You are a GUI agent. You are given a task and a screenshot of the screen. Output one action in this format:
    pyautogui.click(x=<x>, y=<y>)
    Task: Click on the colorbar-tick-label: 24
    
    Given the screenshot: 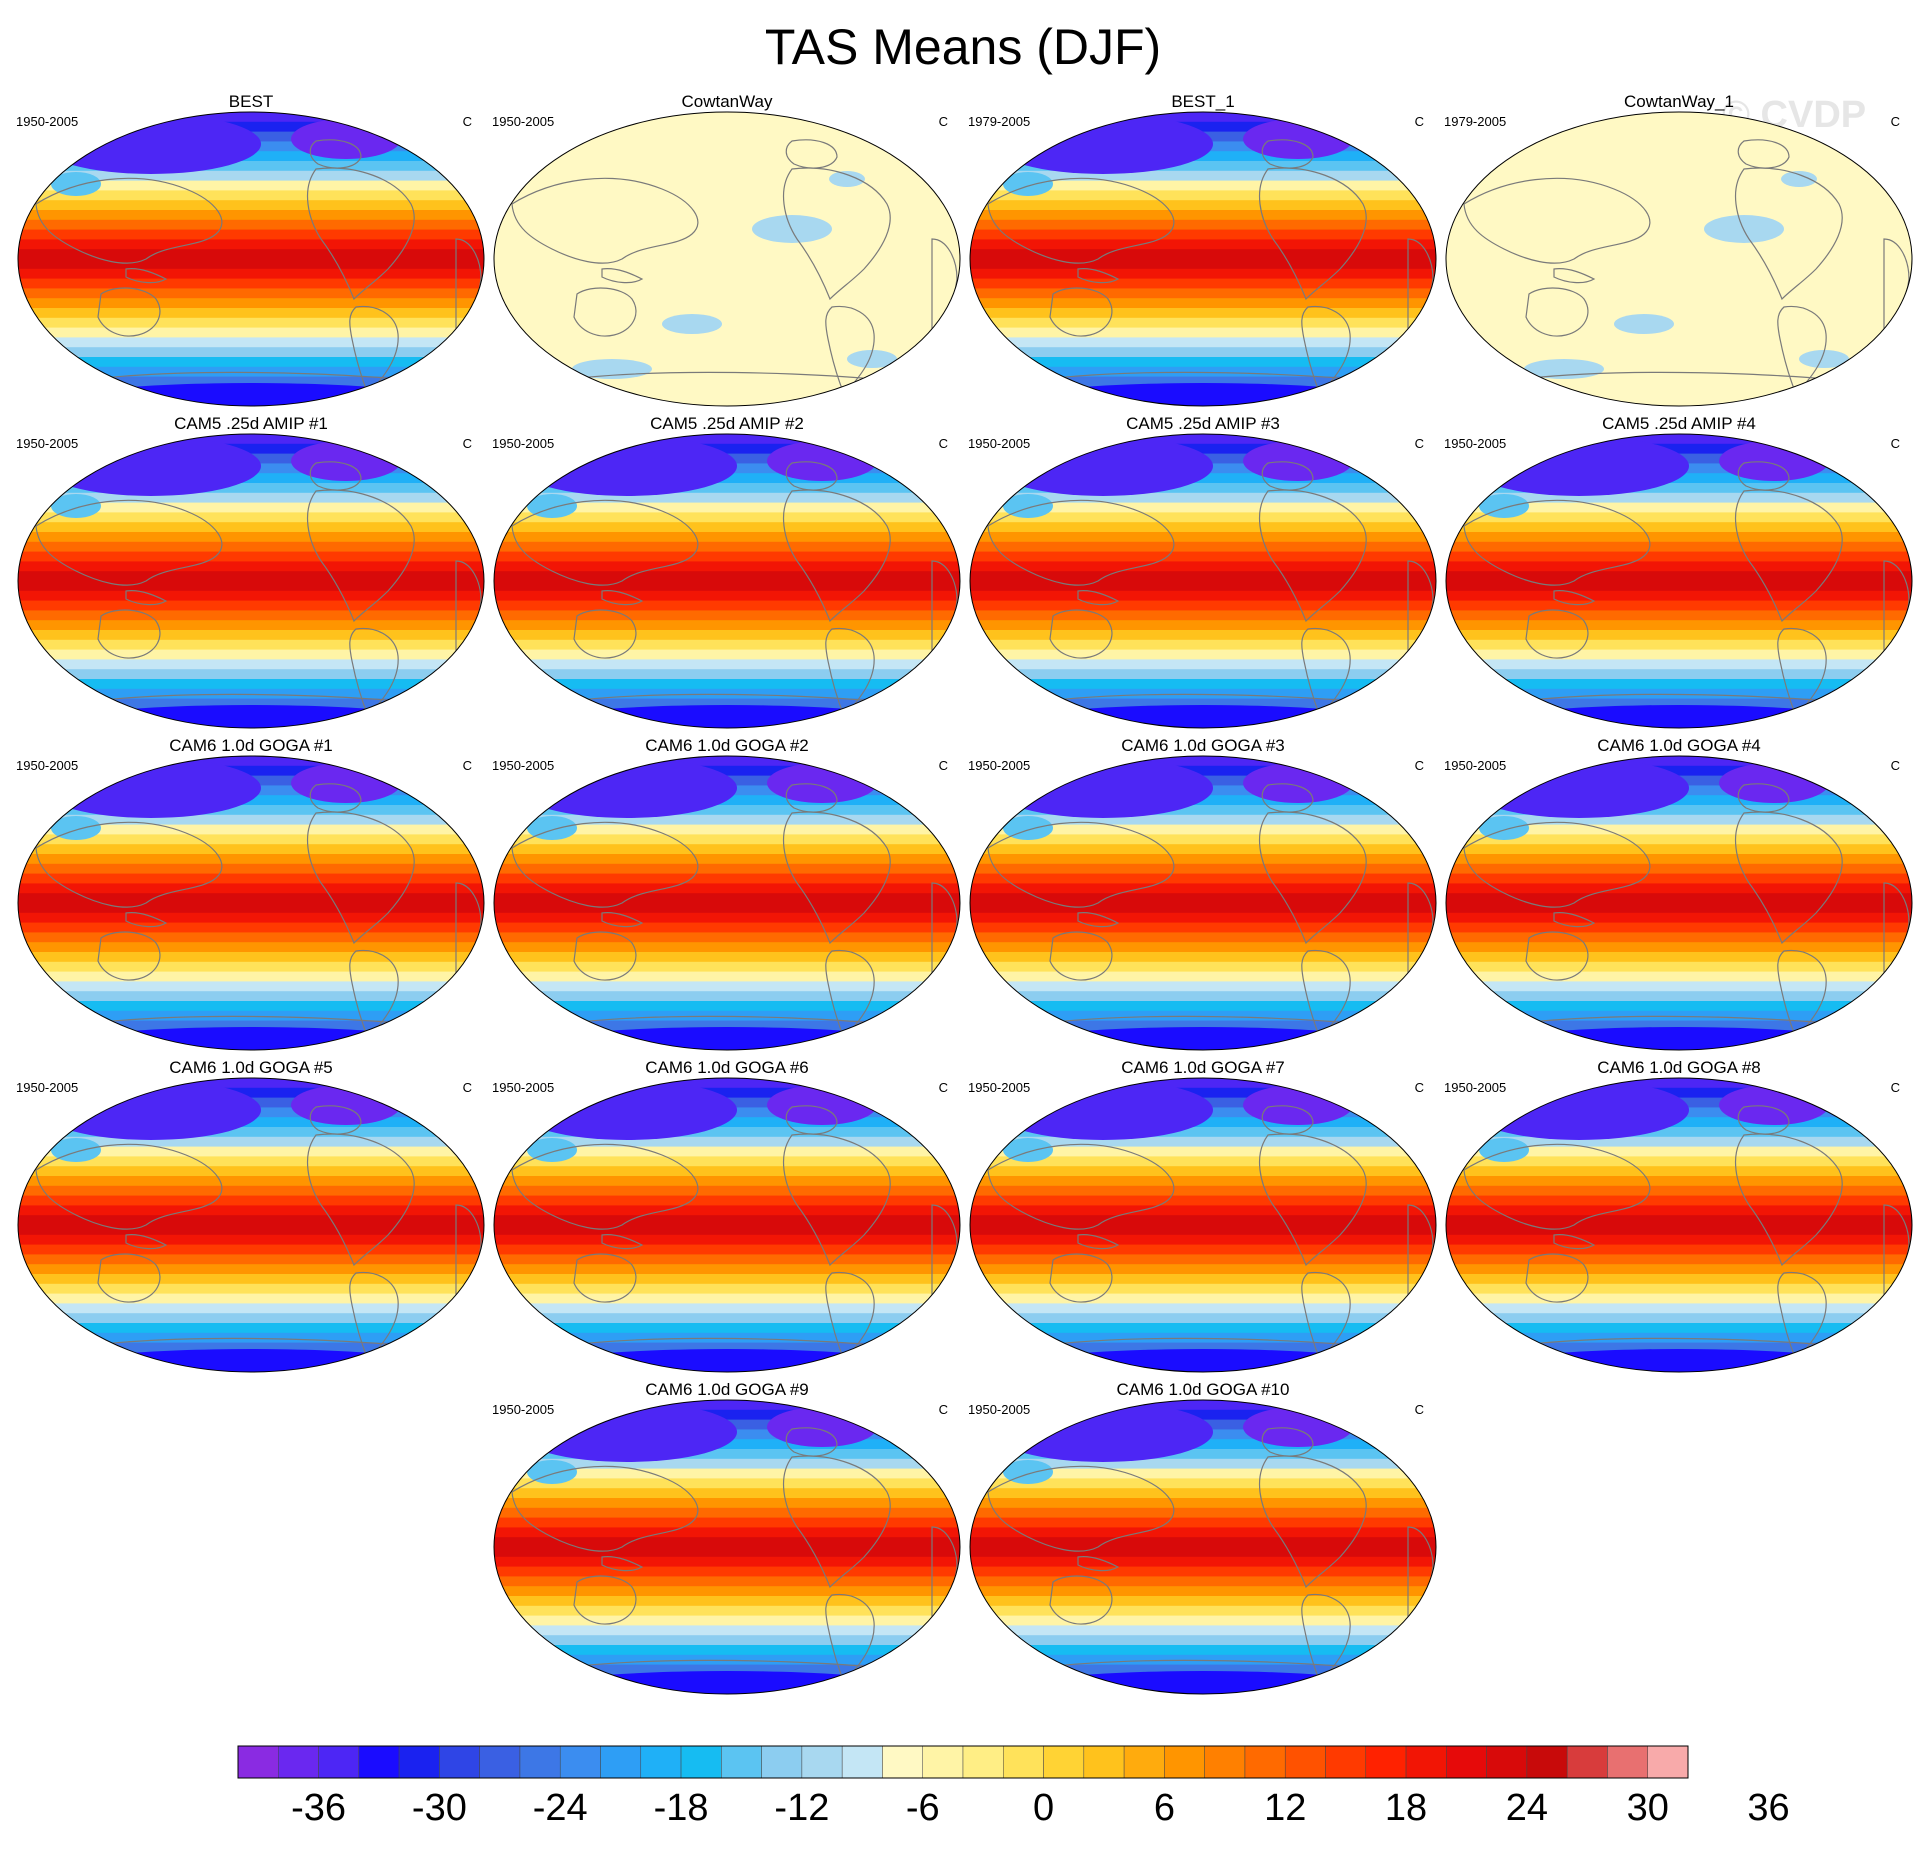 What is the action you would take?
    pyautogui.click(x=1527, y=1808)
    